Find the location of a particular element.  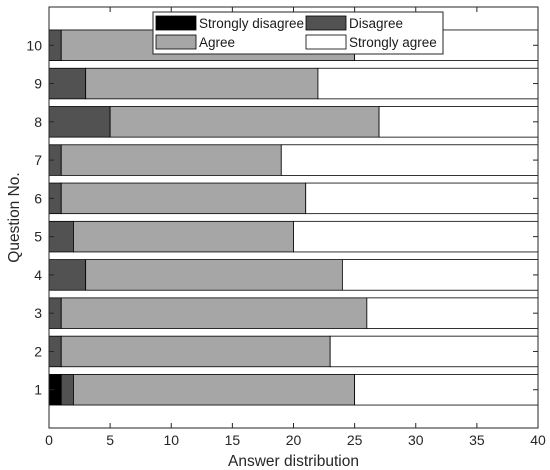

y-tick-label: 8 is located at coordinates (38, 122).